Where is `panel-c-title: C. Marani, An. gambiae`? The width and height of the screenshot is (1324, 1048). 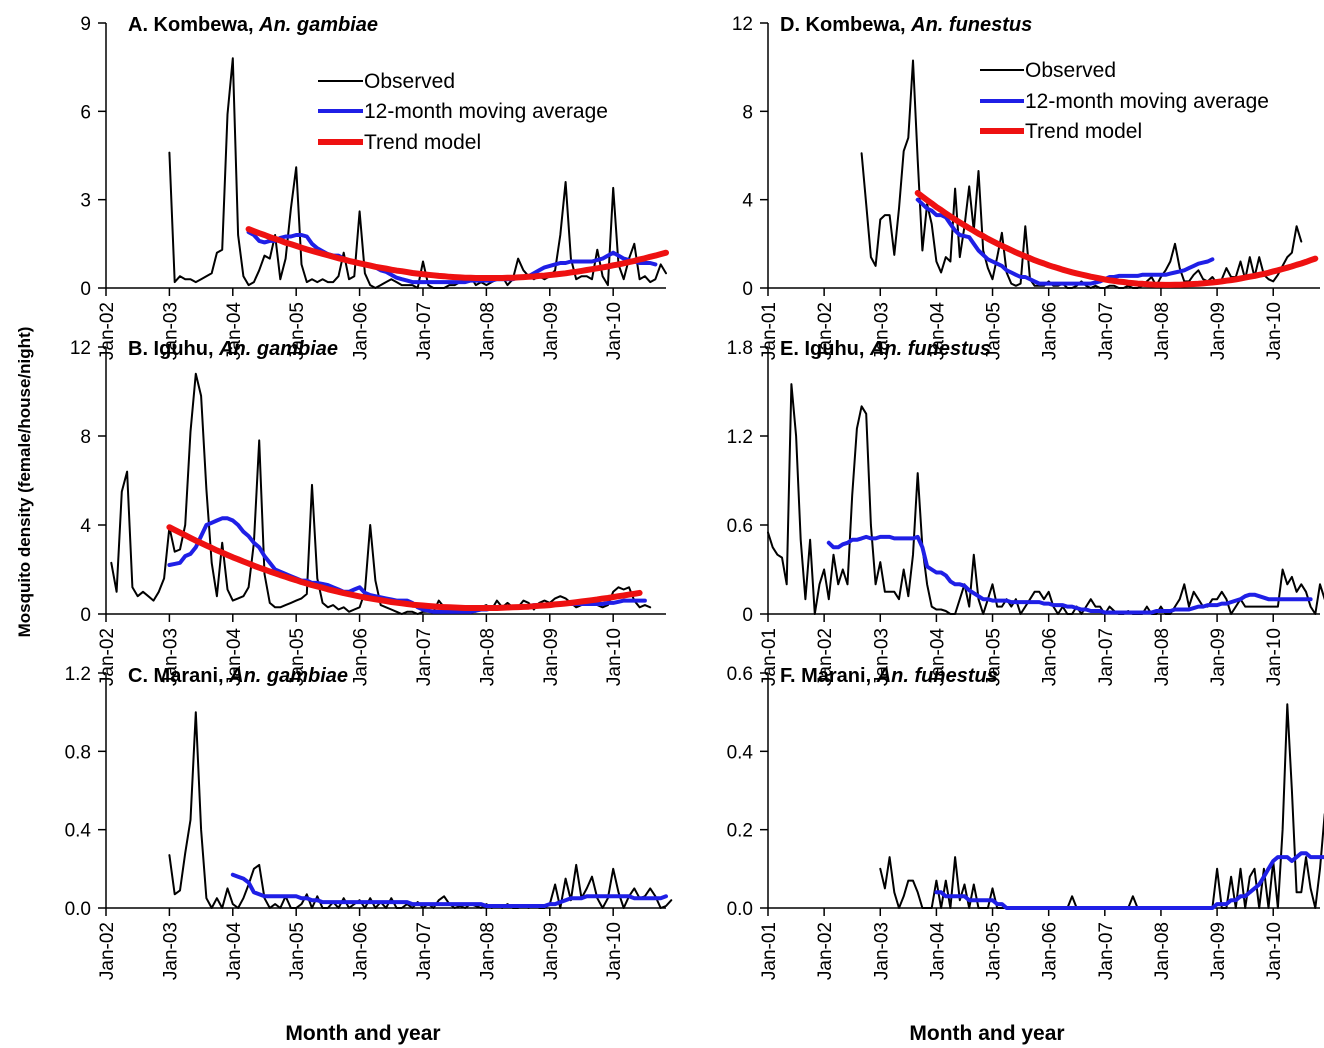
panel-c-title: C. Marani, An. gambiae is located at coordinates (238, 676).